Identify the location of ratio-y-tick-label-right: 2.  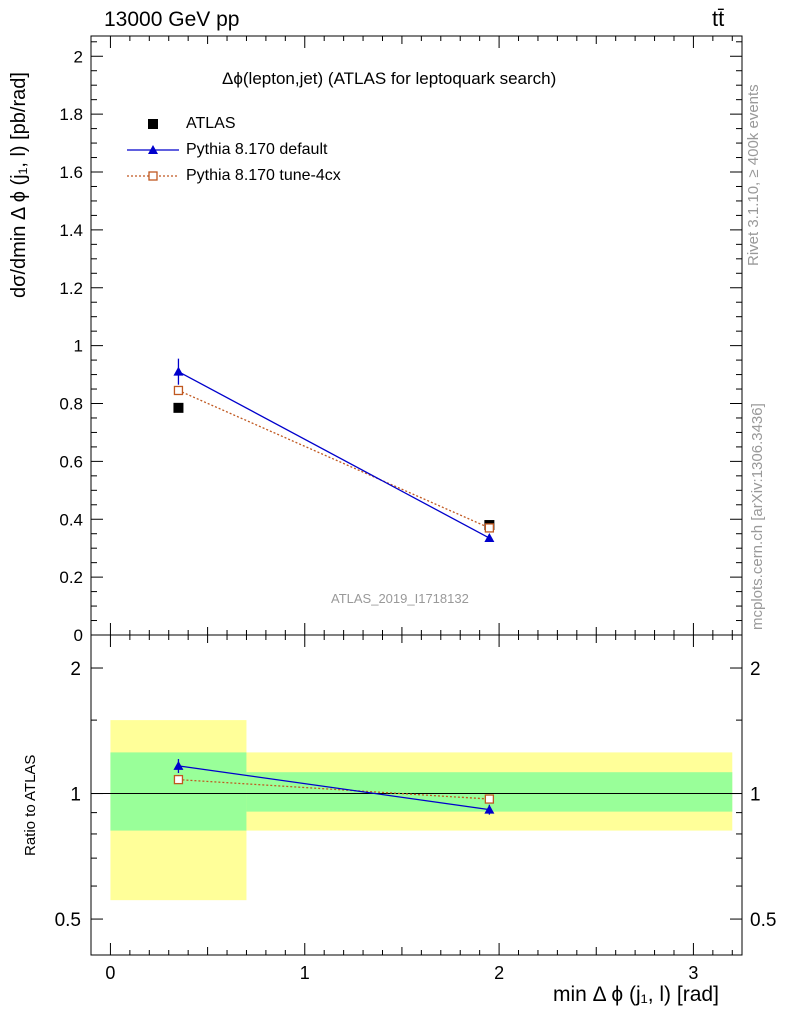
(755, 669).